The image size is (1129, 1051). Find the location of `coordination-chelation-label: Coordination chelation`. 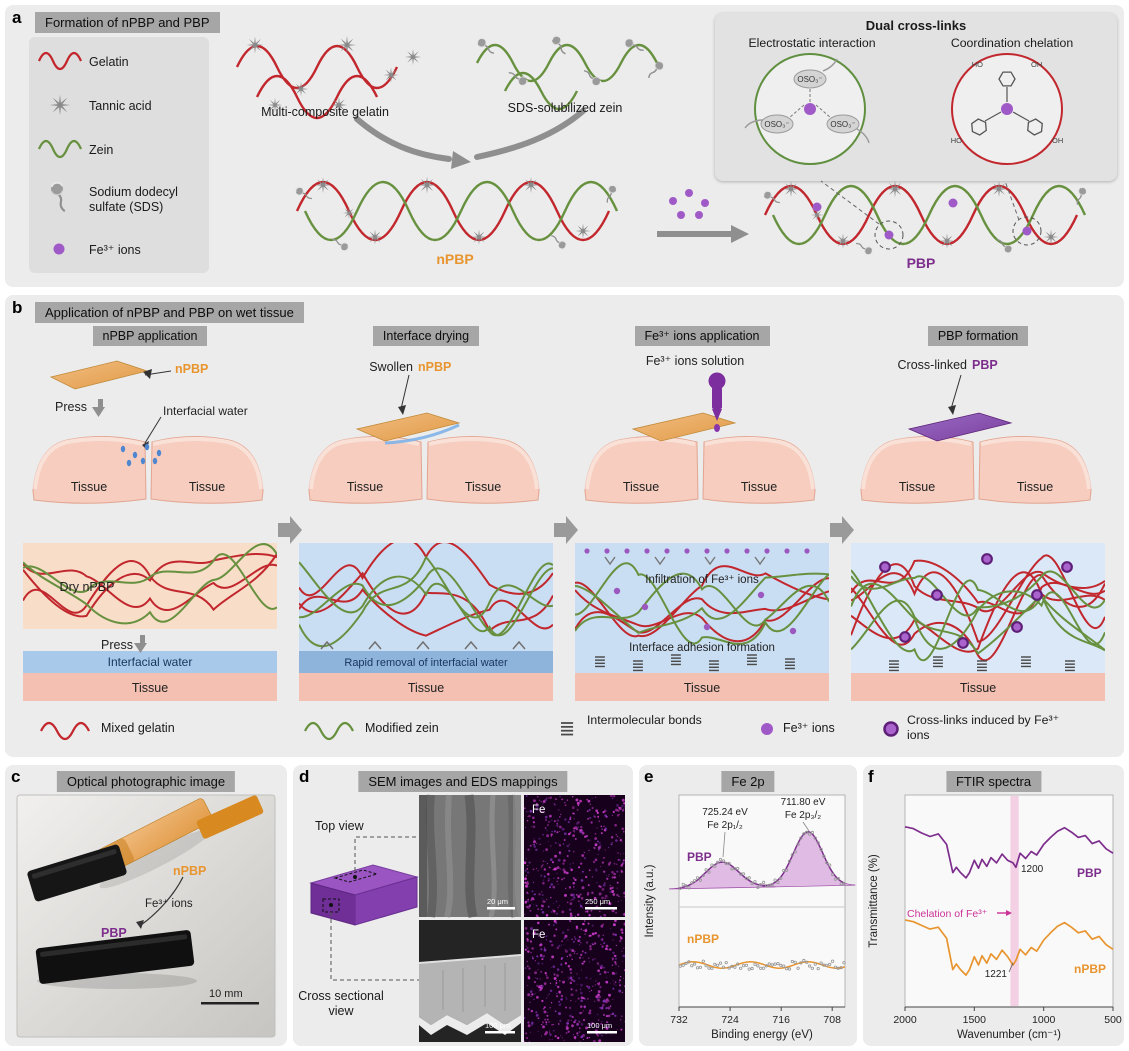

coordination-chelation-label: Coordination chelation is located at coordinates (1012, 43).